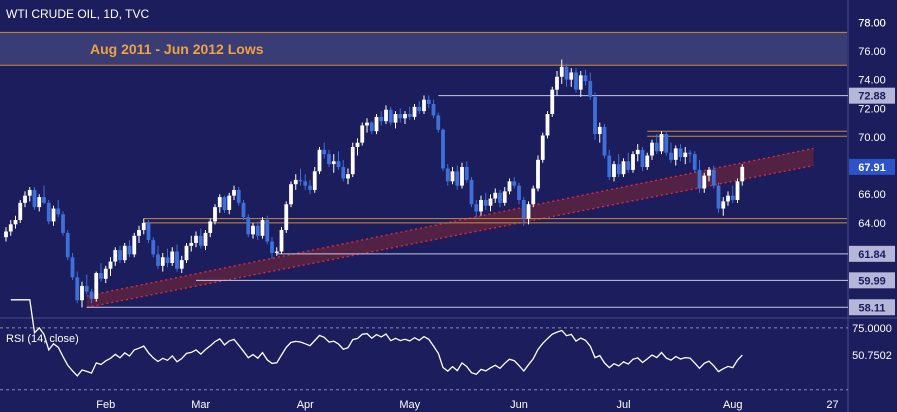  Describe the element at coordinates (105, 405) in the screenshot. I see `x-label-0: Feb` at that location.